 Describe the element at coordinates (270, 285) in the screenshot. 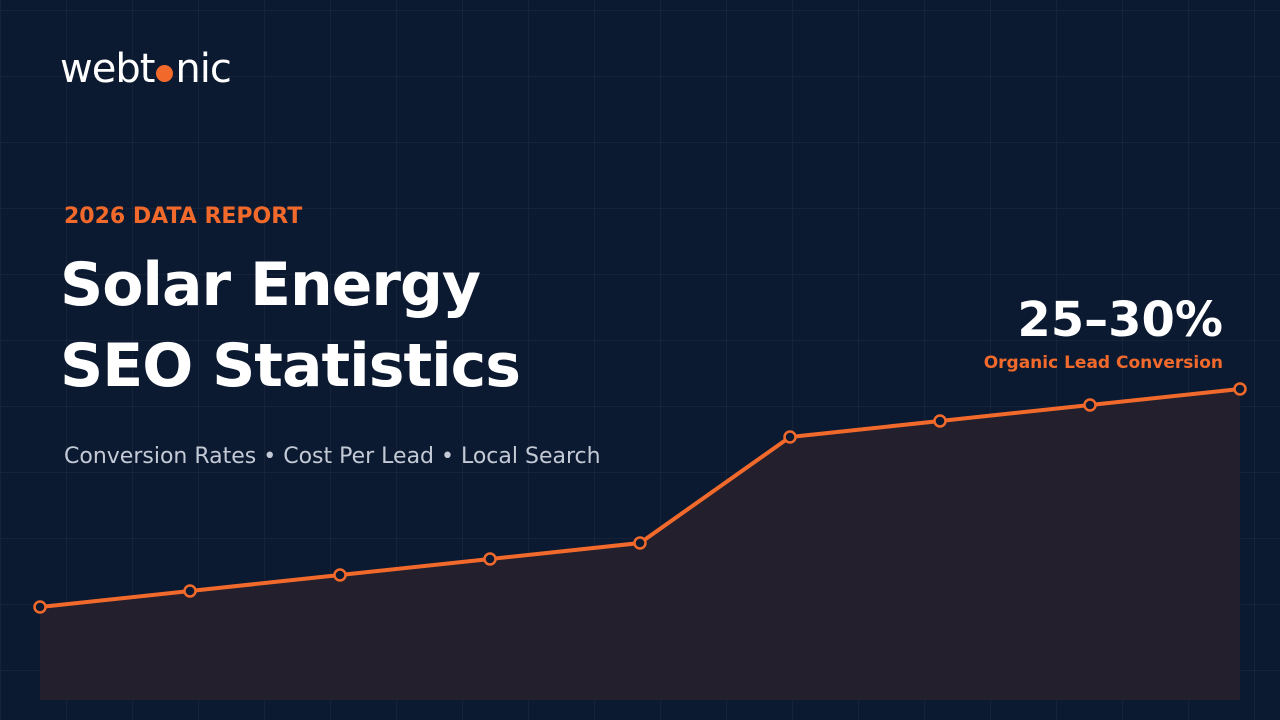

I see `title: Solar Energy` at that location.